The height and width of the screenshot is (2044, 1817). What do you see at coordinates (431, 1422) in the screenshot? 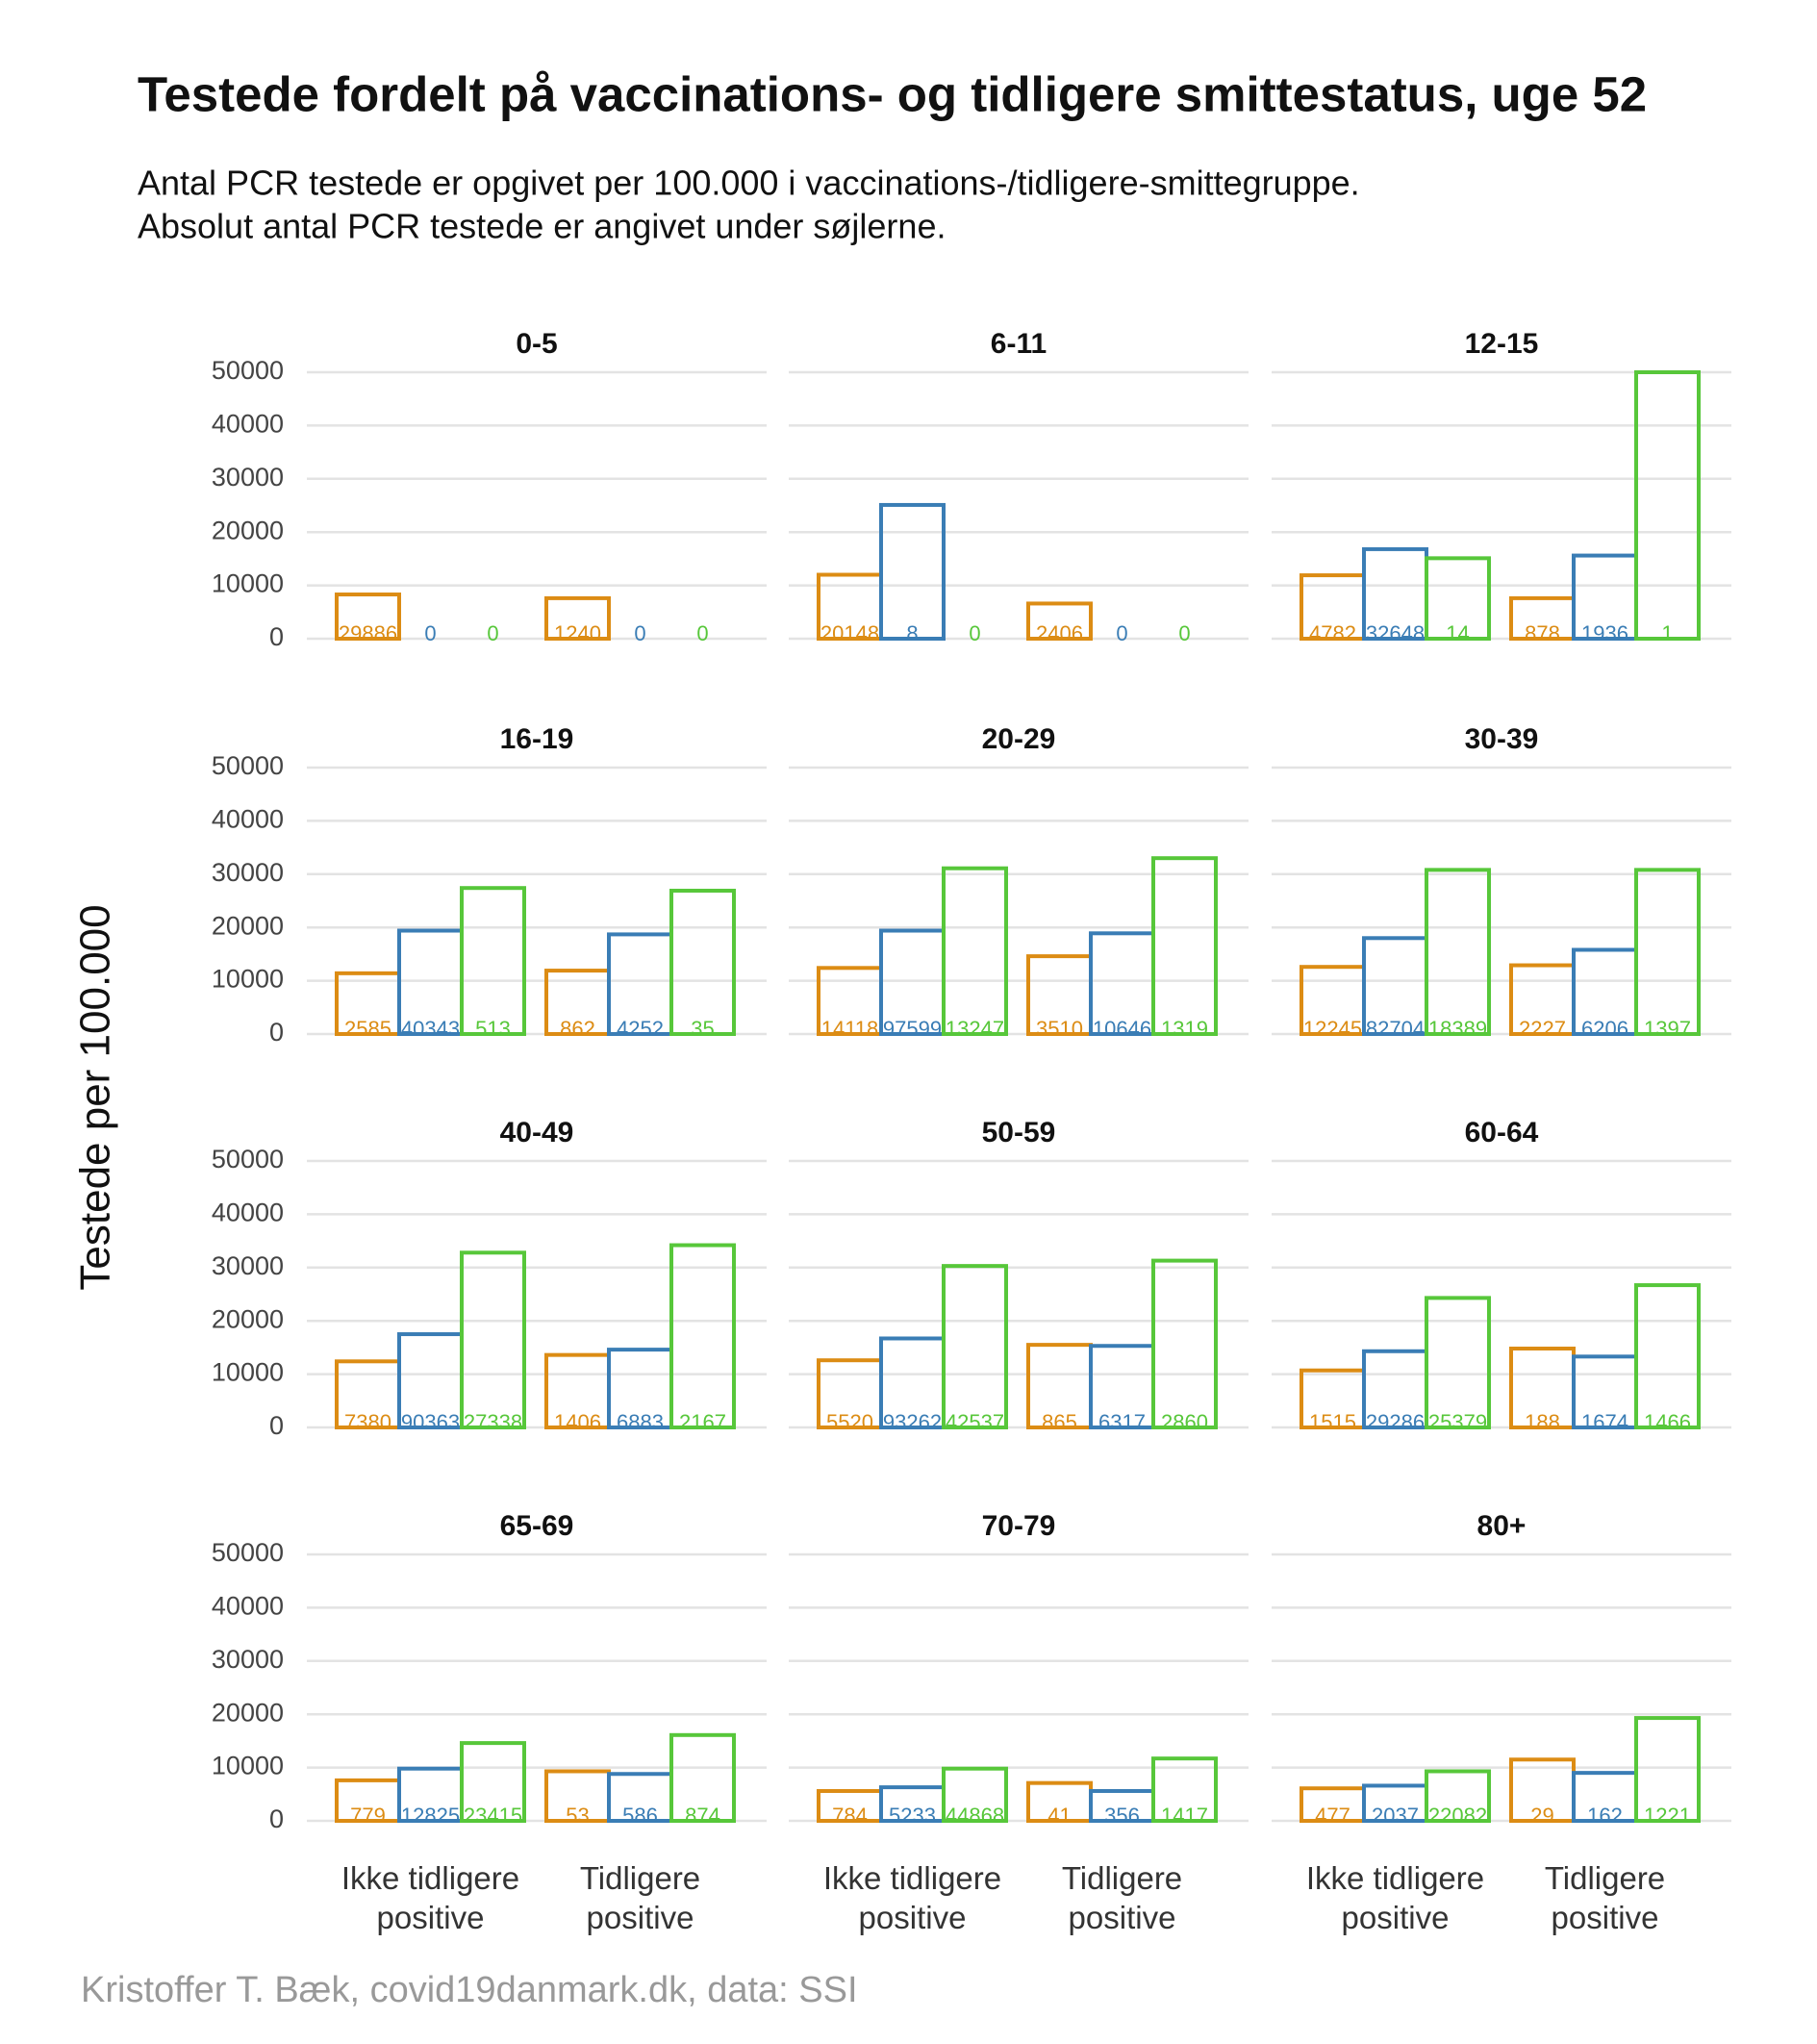
I see `count-label: 90363` at bounding box center [431, 1422].